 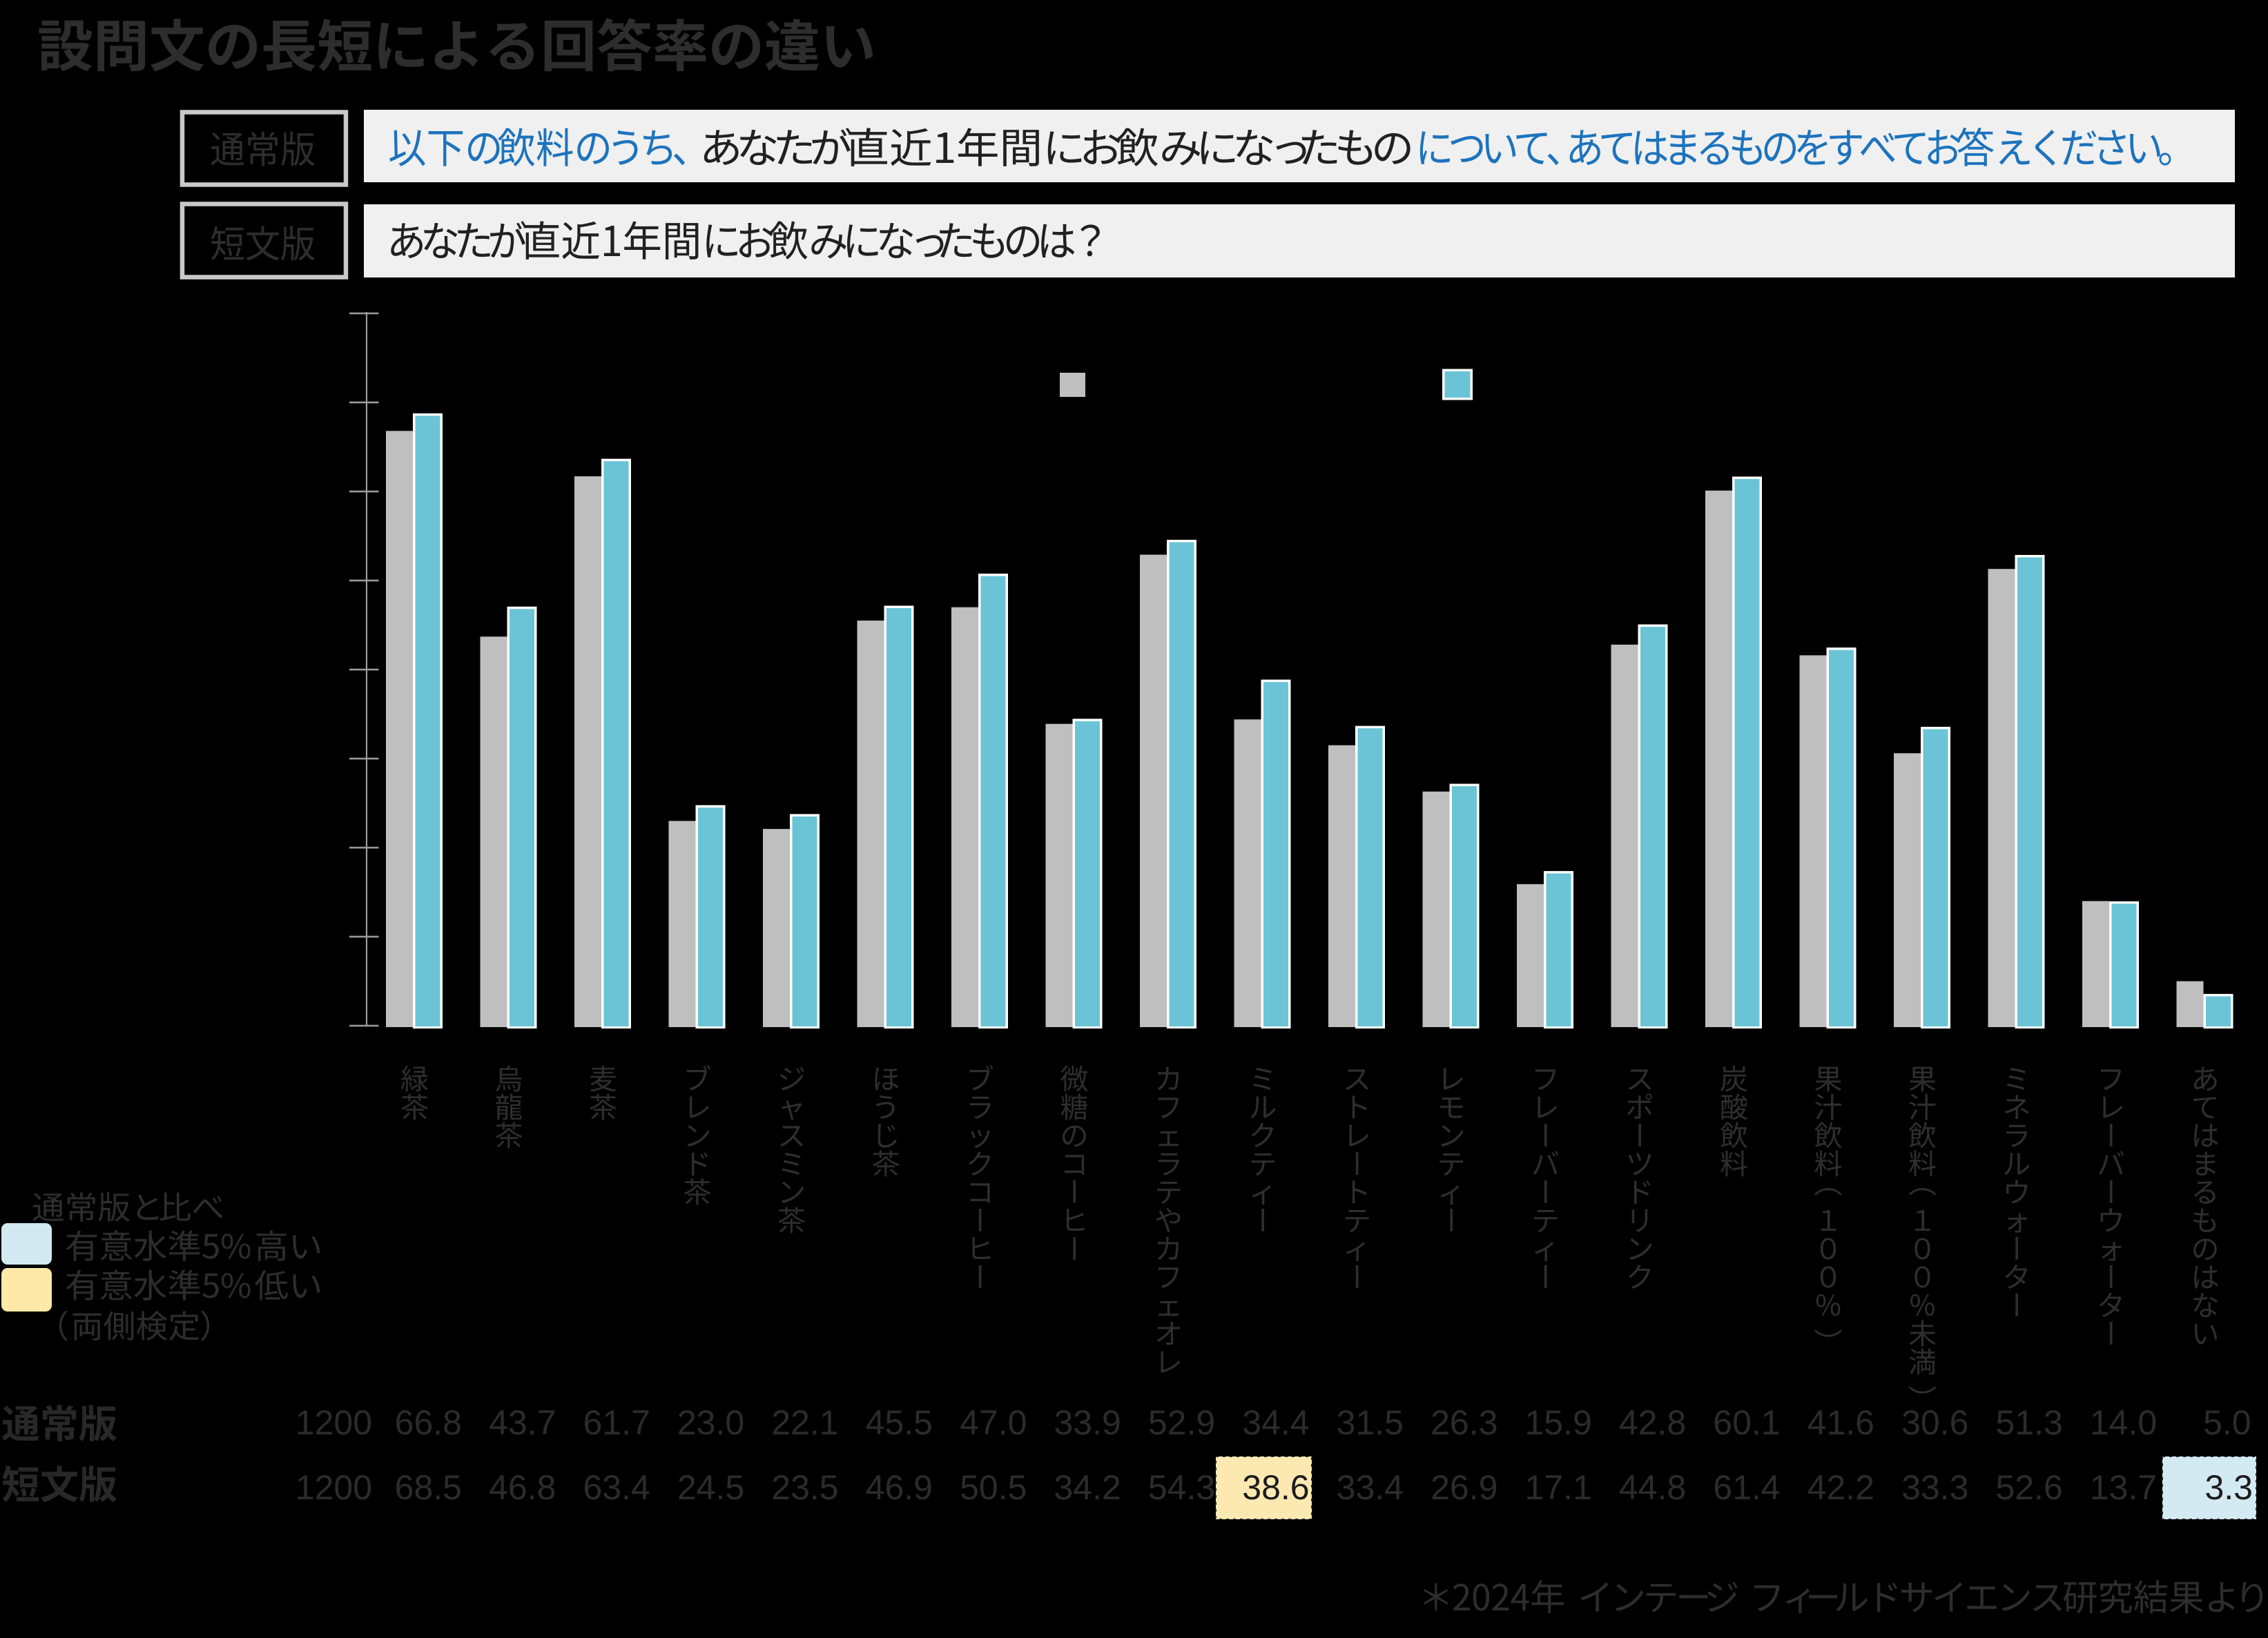 I want to click on svg-text: 46.9, so click(x=899, y=1487).